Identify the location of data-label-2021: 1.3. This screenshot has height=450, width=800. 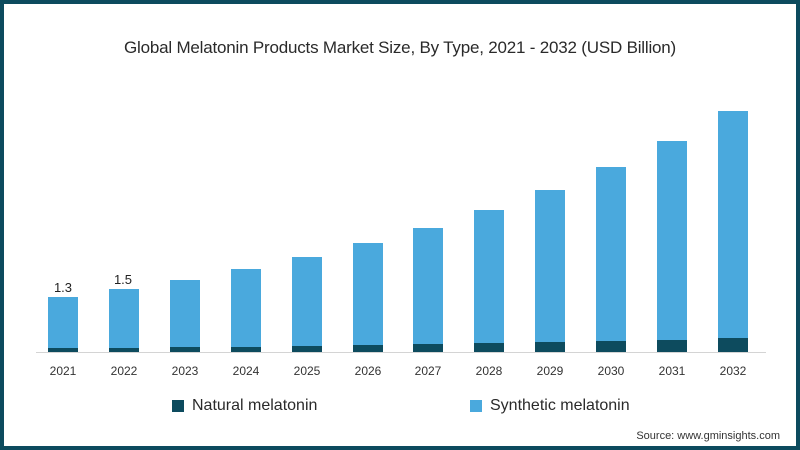
(63, 287).